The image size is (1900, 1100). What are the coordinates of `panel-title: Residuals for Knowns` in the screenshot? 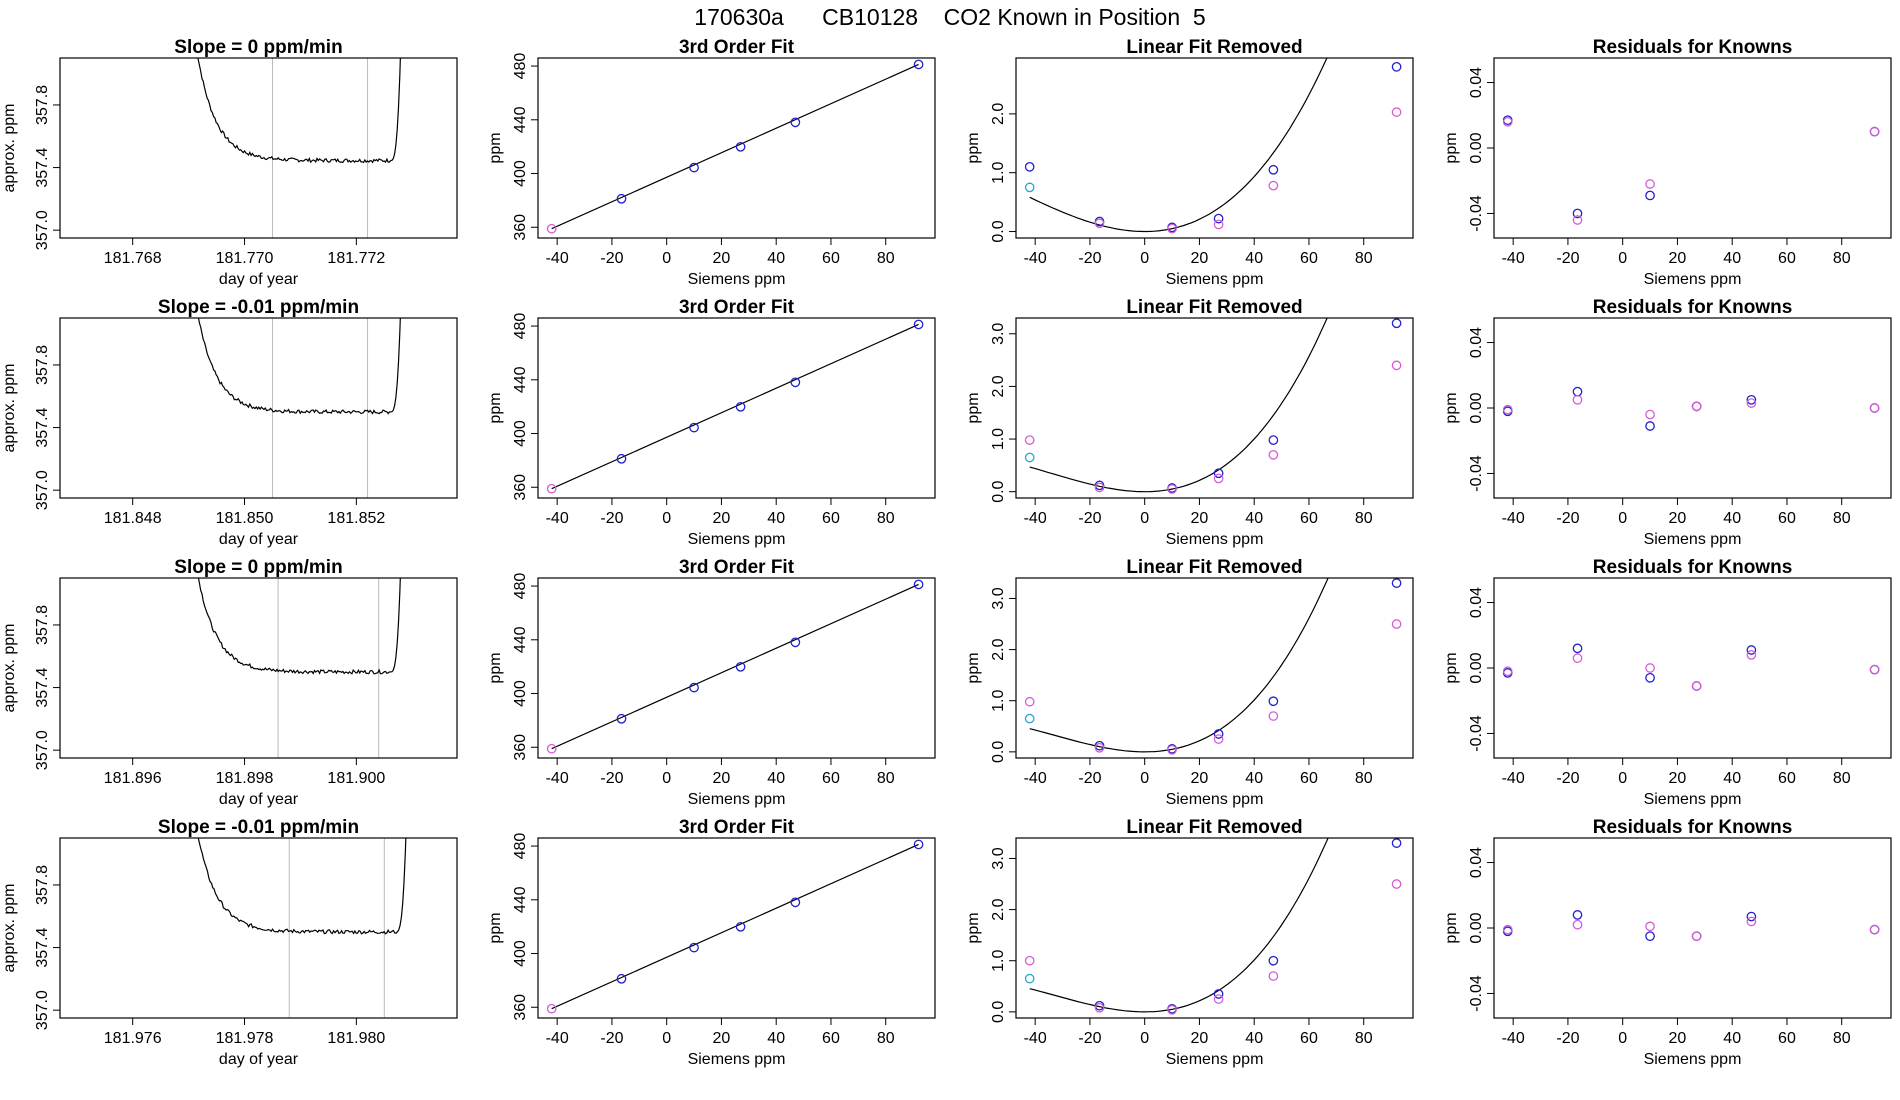 It's located at (1693, 47).